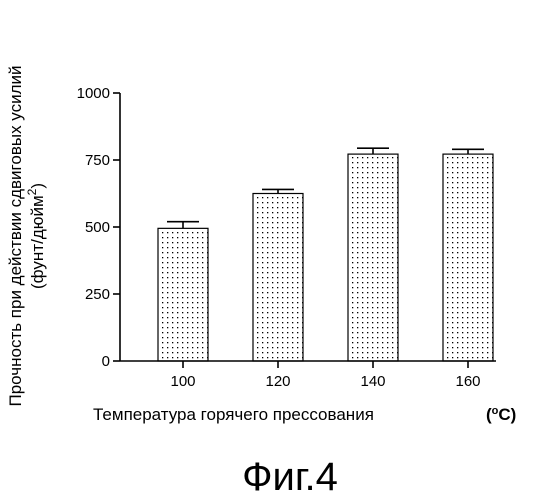  Describe the element at coordinates (372, 381) in the screenshot. I see `x-tick-label: 140` at that location.